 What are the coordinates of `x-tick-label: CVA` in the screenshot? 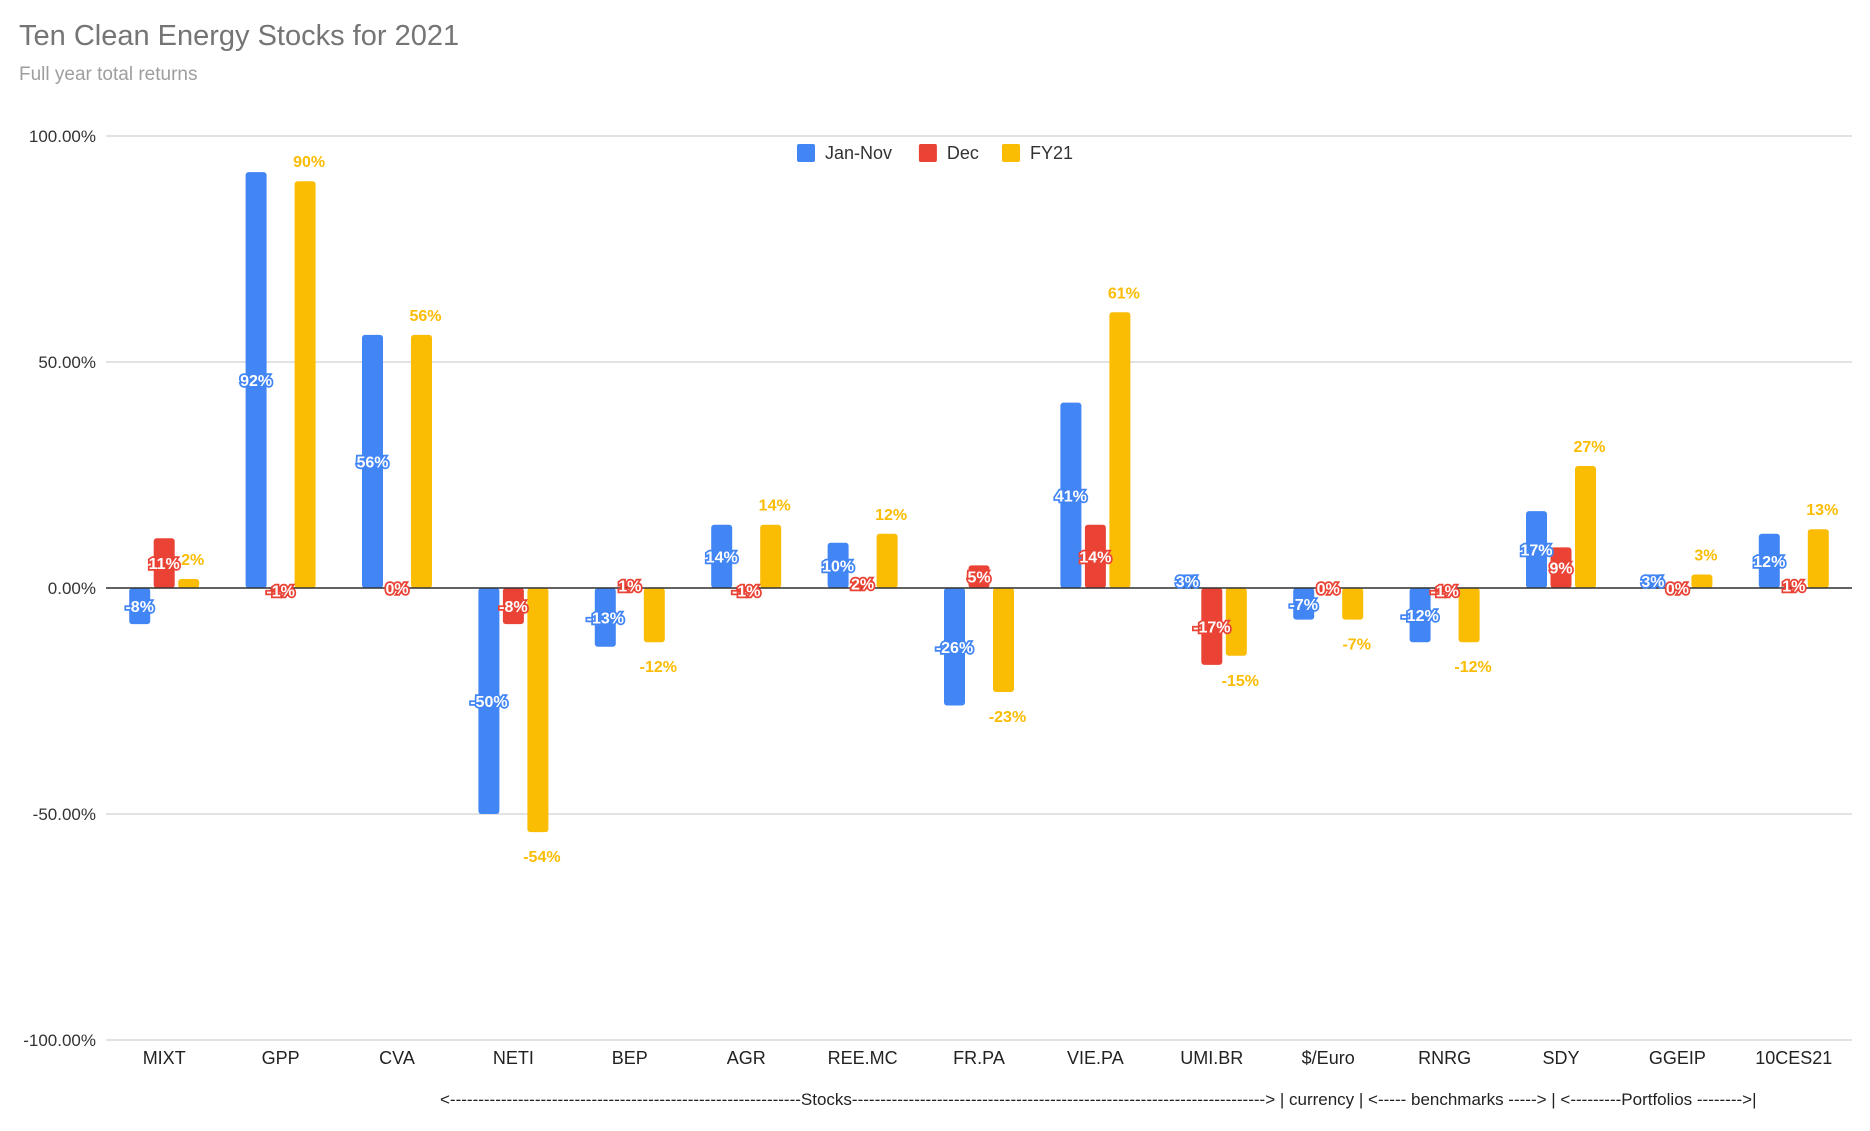 It's located at (397, 1058).